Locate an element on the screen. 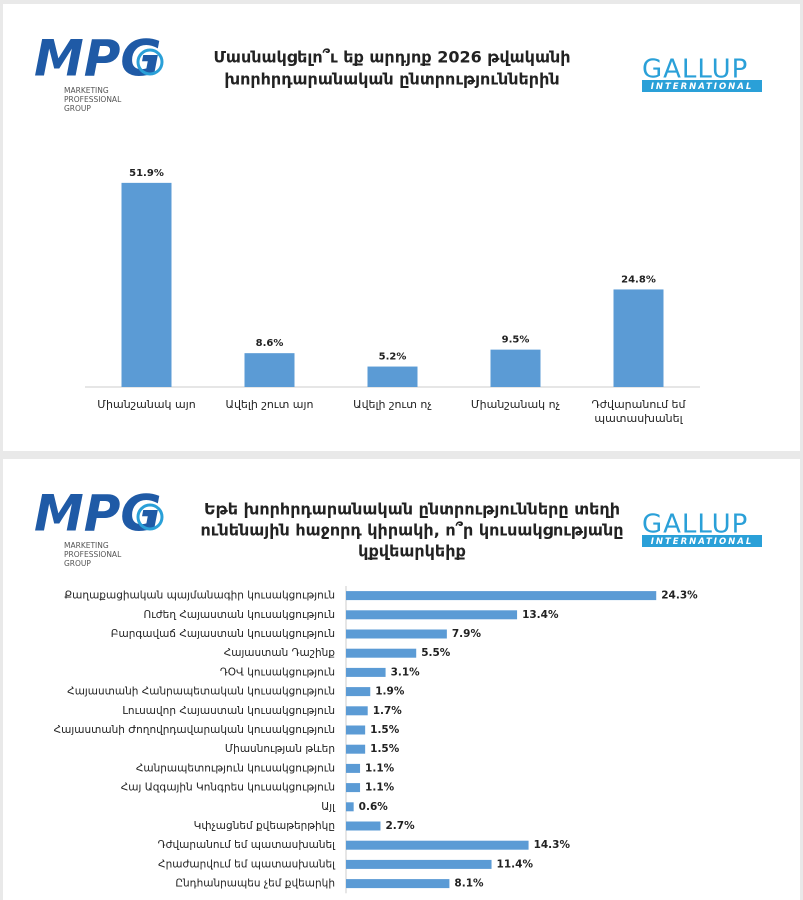  value-label: 24.3% is located at coordinates (679, 596).